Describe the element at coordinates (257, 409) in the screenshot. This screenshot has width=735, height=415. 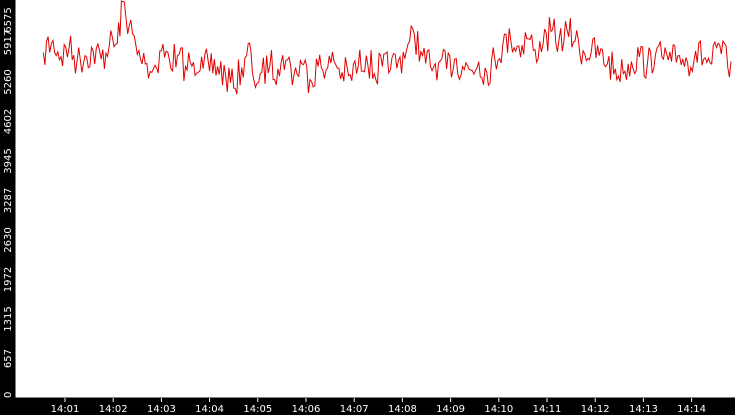
I see `x-tick-label: 14:05` at that location.